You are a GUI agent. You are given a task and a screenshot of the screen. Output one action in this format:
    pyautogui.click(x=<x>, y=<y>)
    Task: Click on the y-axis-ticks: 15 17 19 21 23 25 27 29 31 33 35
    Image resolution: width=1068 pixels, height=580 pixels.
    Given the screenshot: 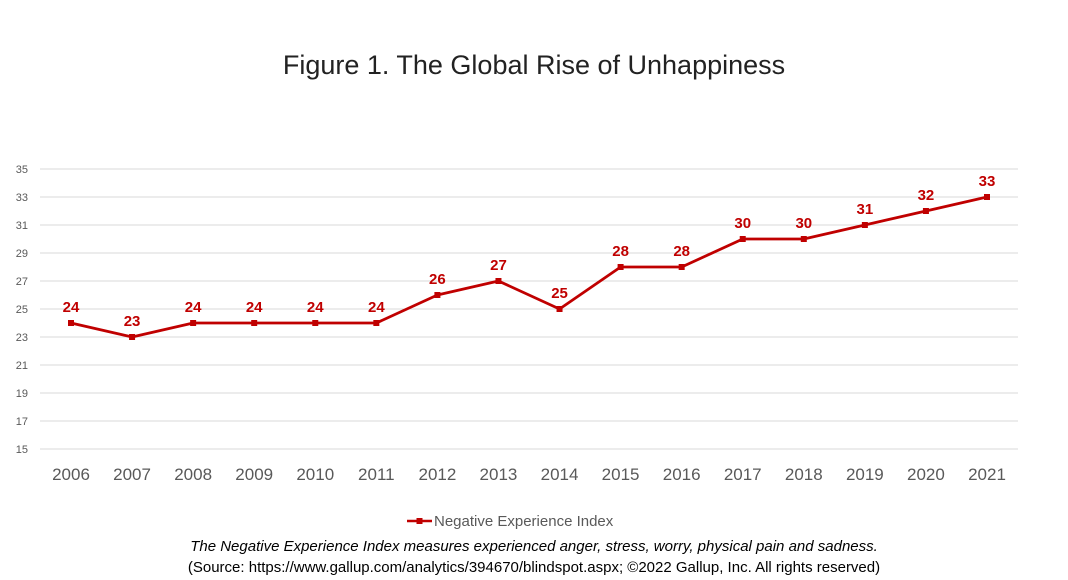 What is the action you would take?
    pyautogui.click(x=22, y=310)
    